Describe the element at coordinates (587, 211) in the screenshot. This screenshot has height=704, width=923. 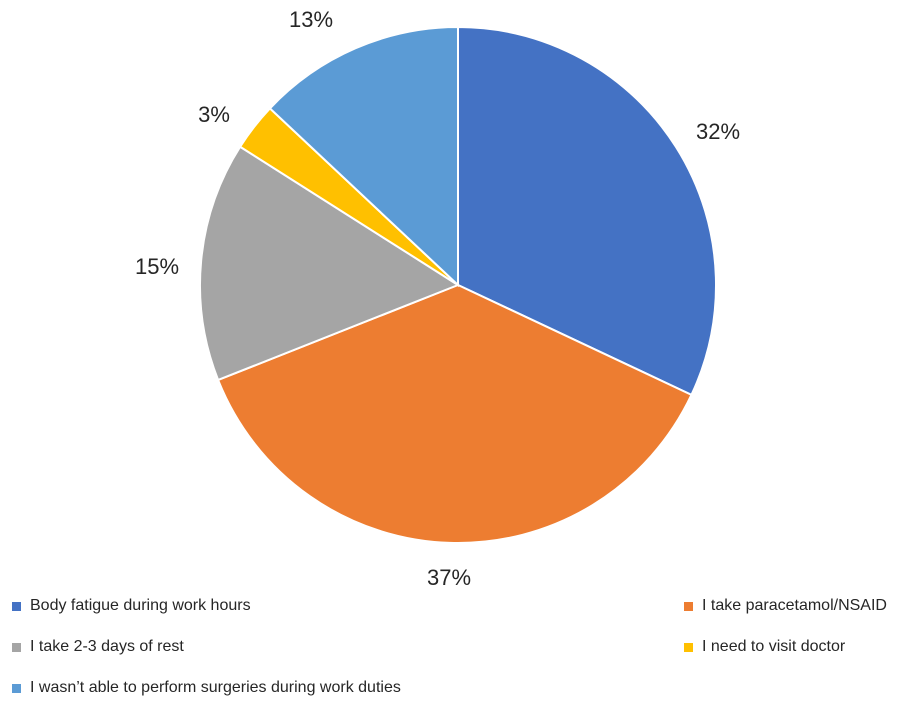
I see `pie-slice-body-fatigue` at that location.